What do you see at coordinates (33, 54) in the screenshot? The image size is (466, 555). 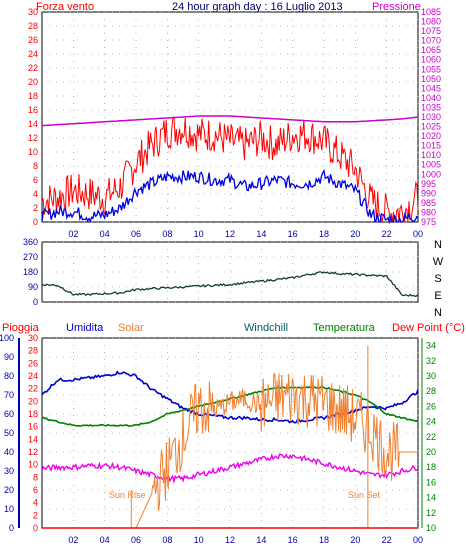 I see `y-tick-left: 24` at bounding box center [33, 54].